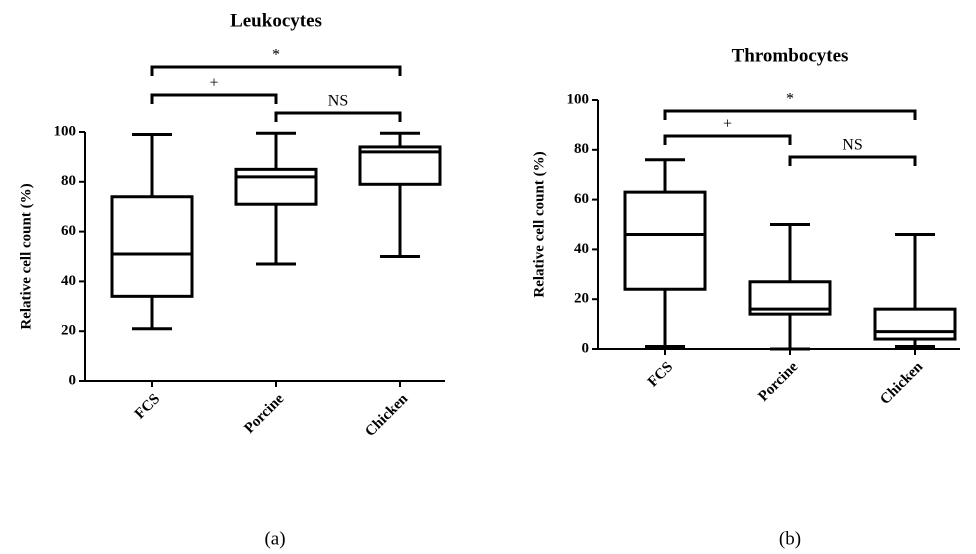 The height and width of the screenshot is (554, 976). I want to click on caption: (b), so click(790, 538).